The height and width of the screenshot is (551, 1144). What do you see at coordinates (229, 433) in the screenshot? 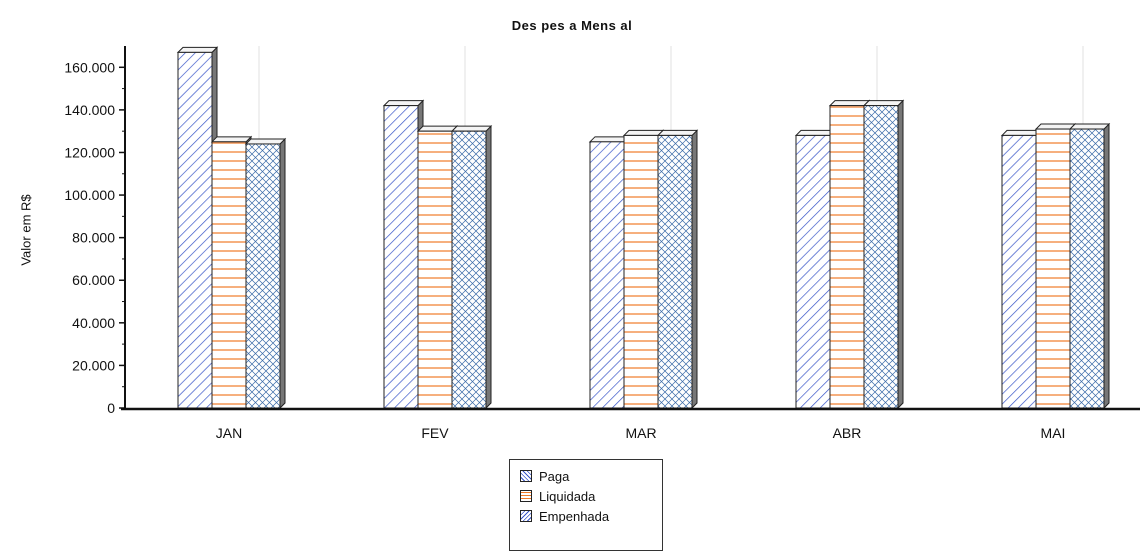
I see `x-tick-label: JAN` at bounding box center [229, 433].